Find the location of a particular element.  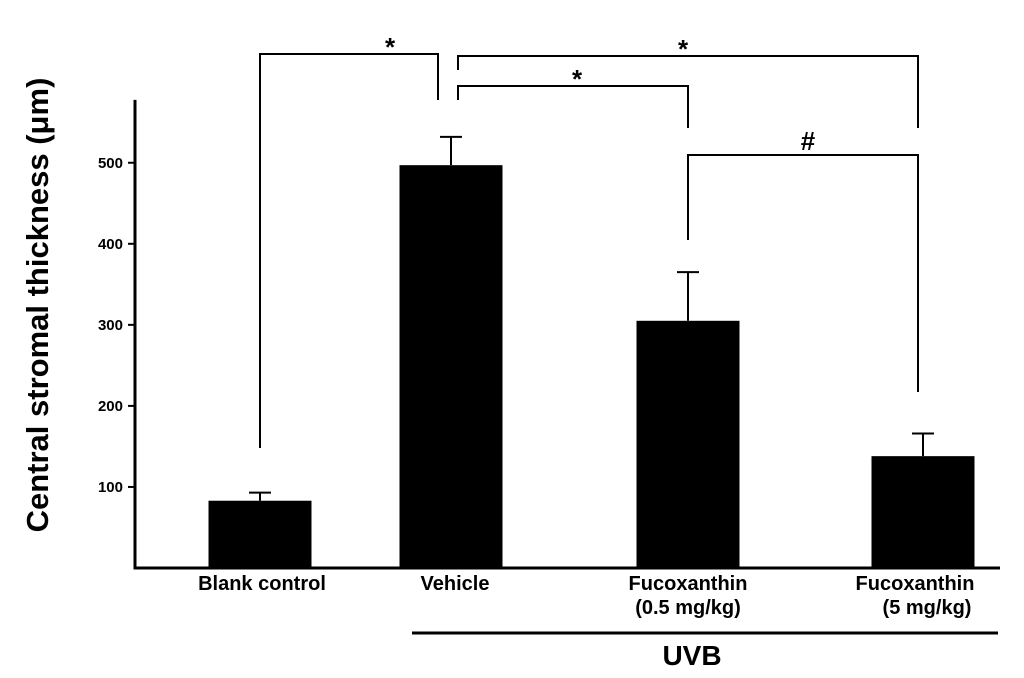

significance-label-3: # is located at coordinates (808, 141).